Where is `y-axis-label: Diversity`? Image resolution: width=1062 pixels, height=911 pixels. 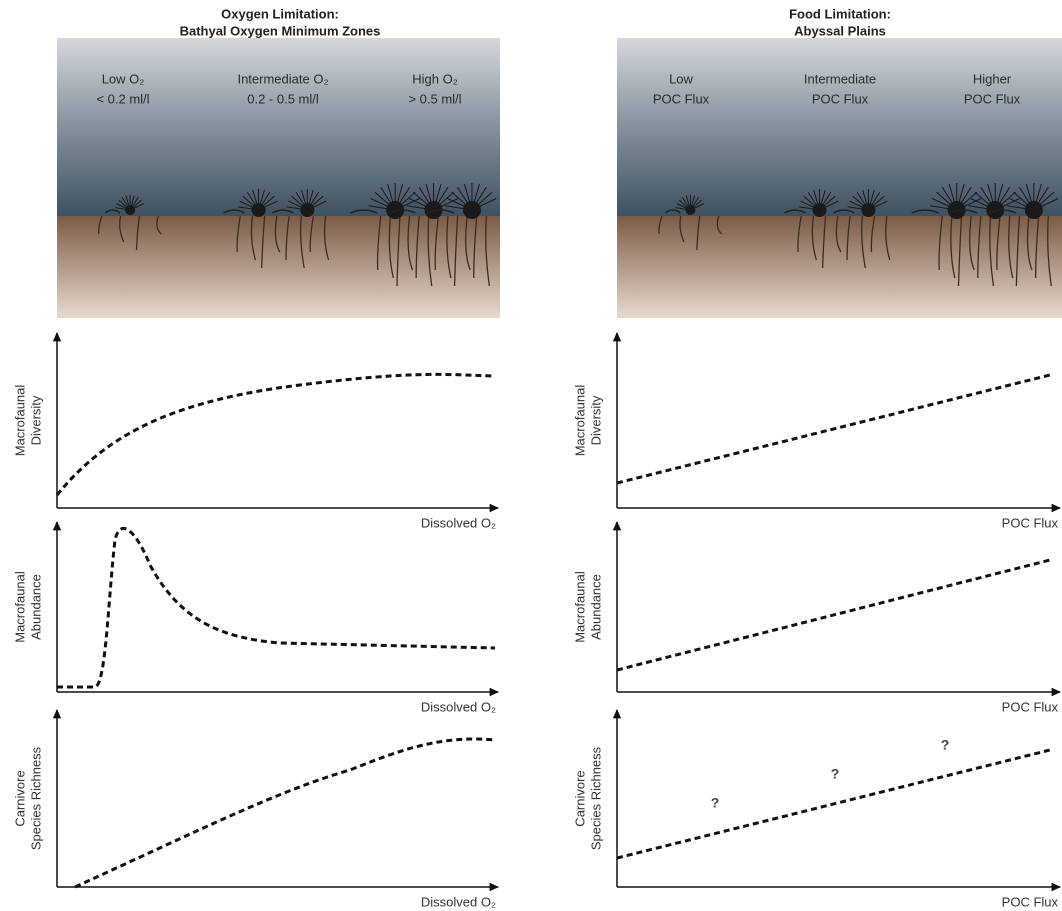 y-axis-label: Diversity is located at coordinates (35, 420).